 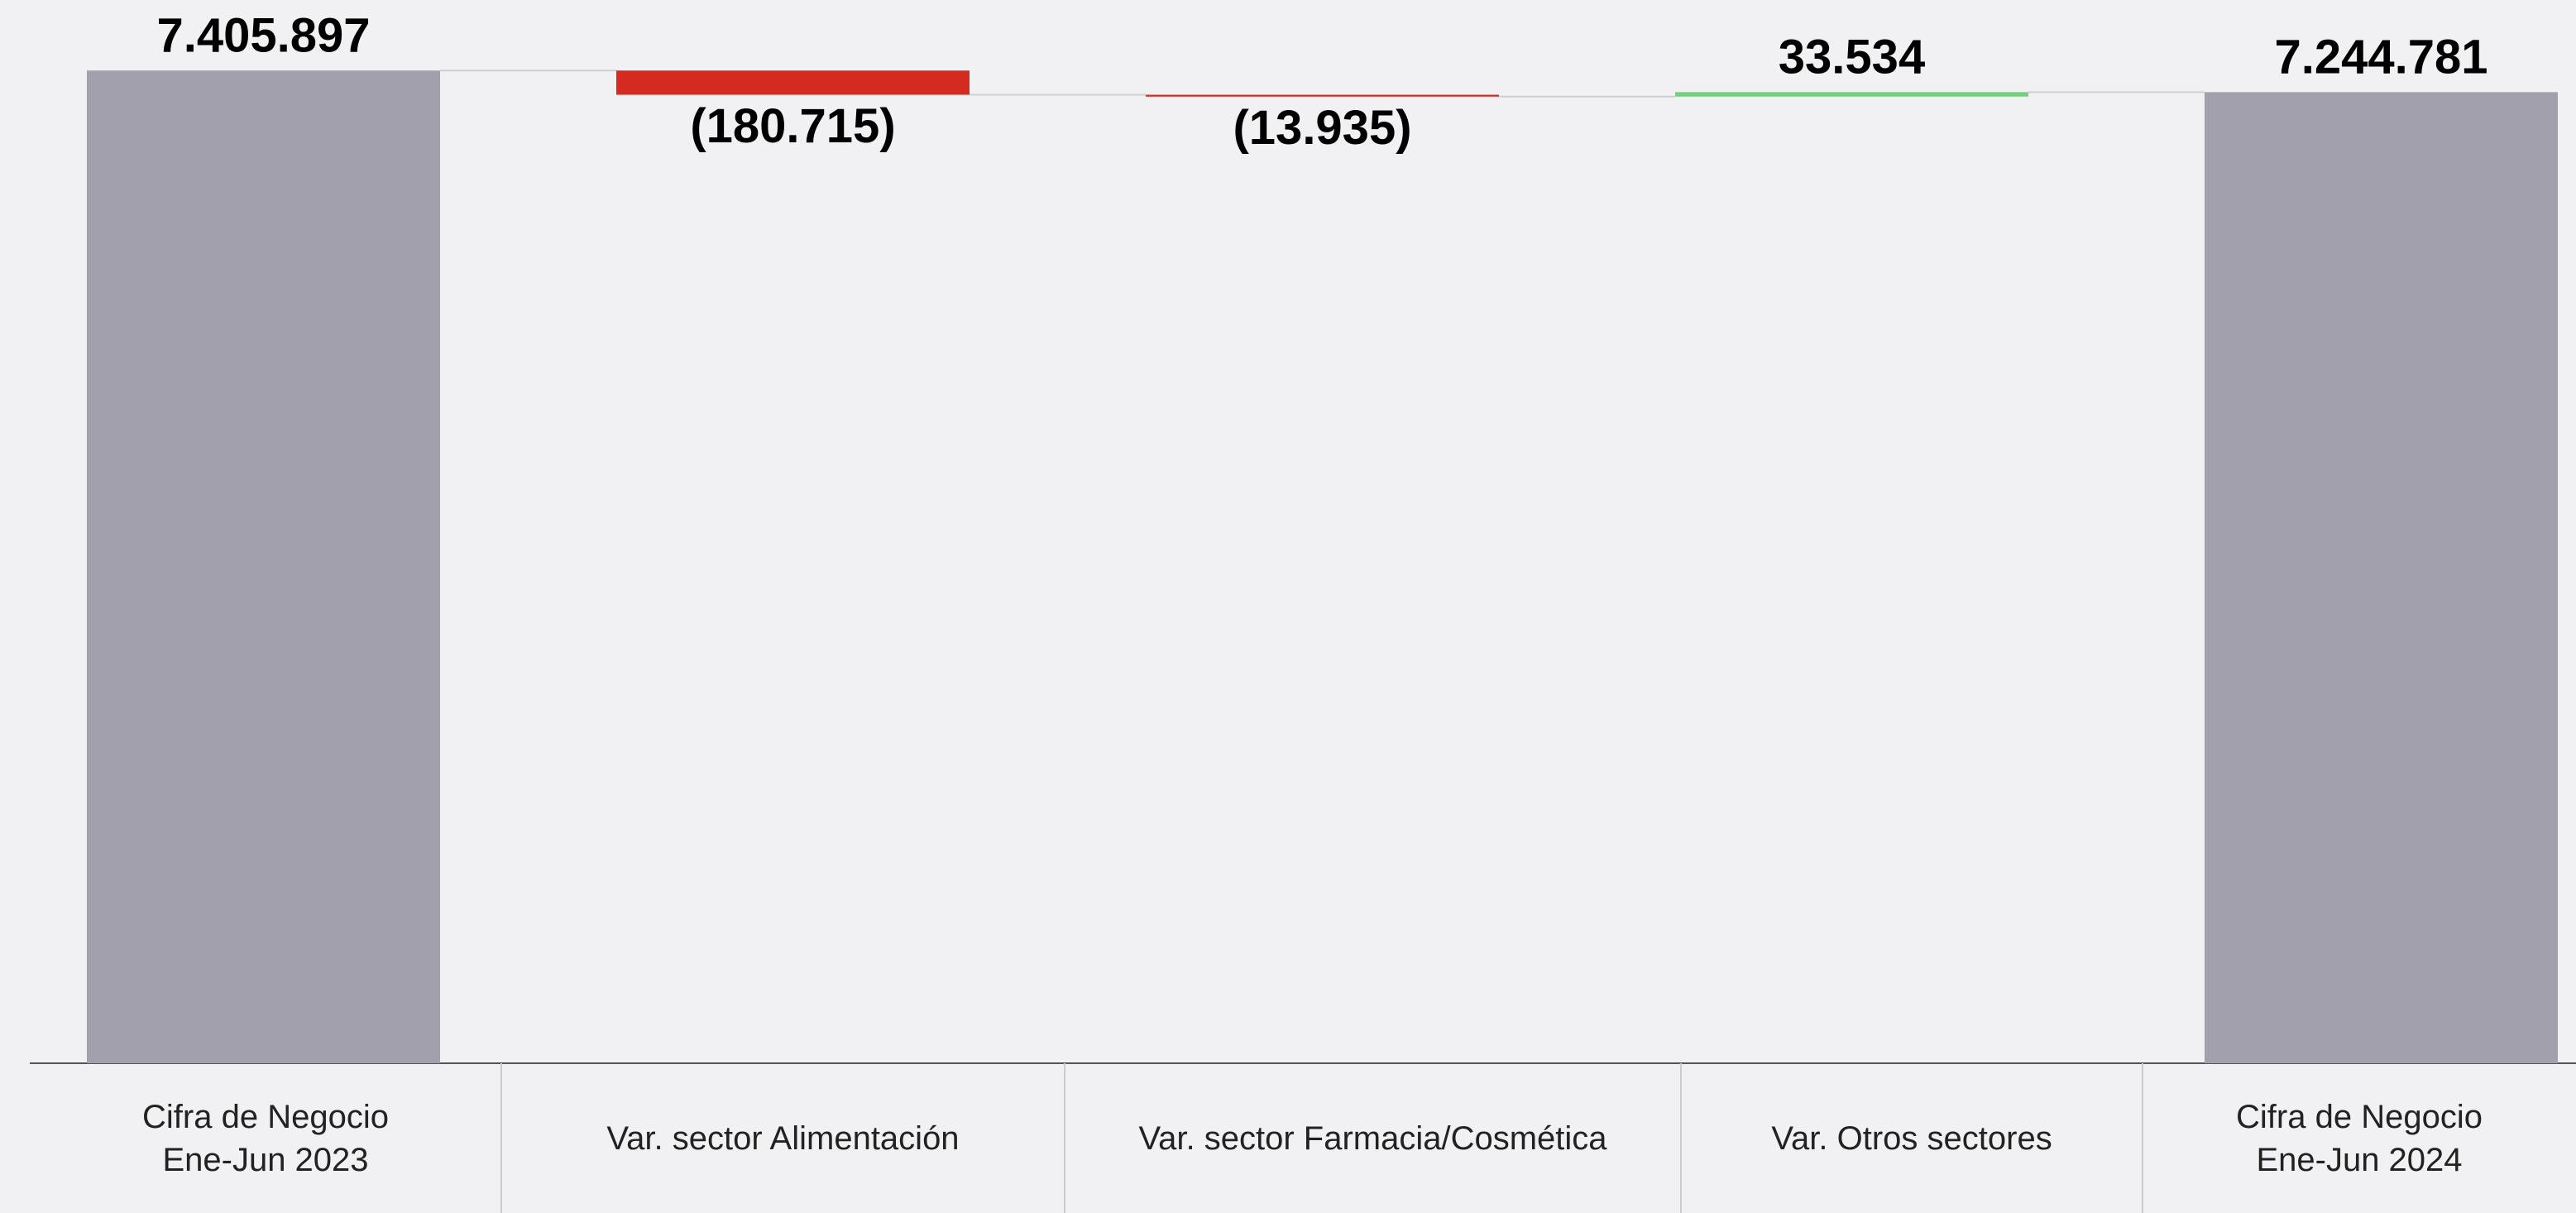 I want to click on category-label: Cifra de Negocio Ene-Jun 2024, so click(x=2360, y=1139).